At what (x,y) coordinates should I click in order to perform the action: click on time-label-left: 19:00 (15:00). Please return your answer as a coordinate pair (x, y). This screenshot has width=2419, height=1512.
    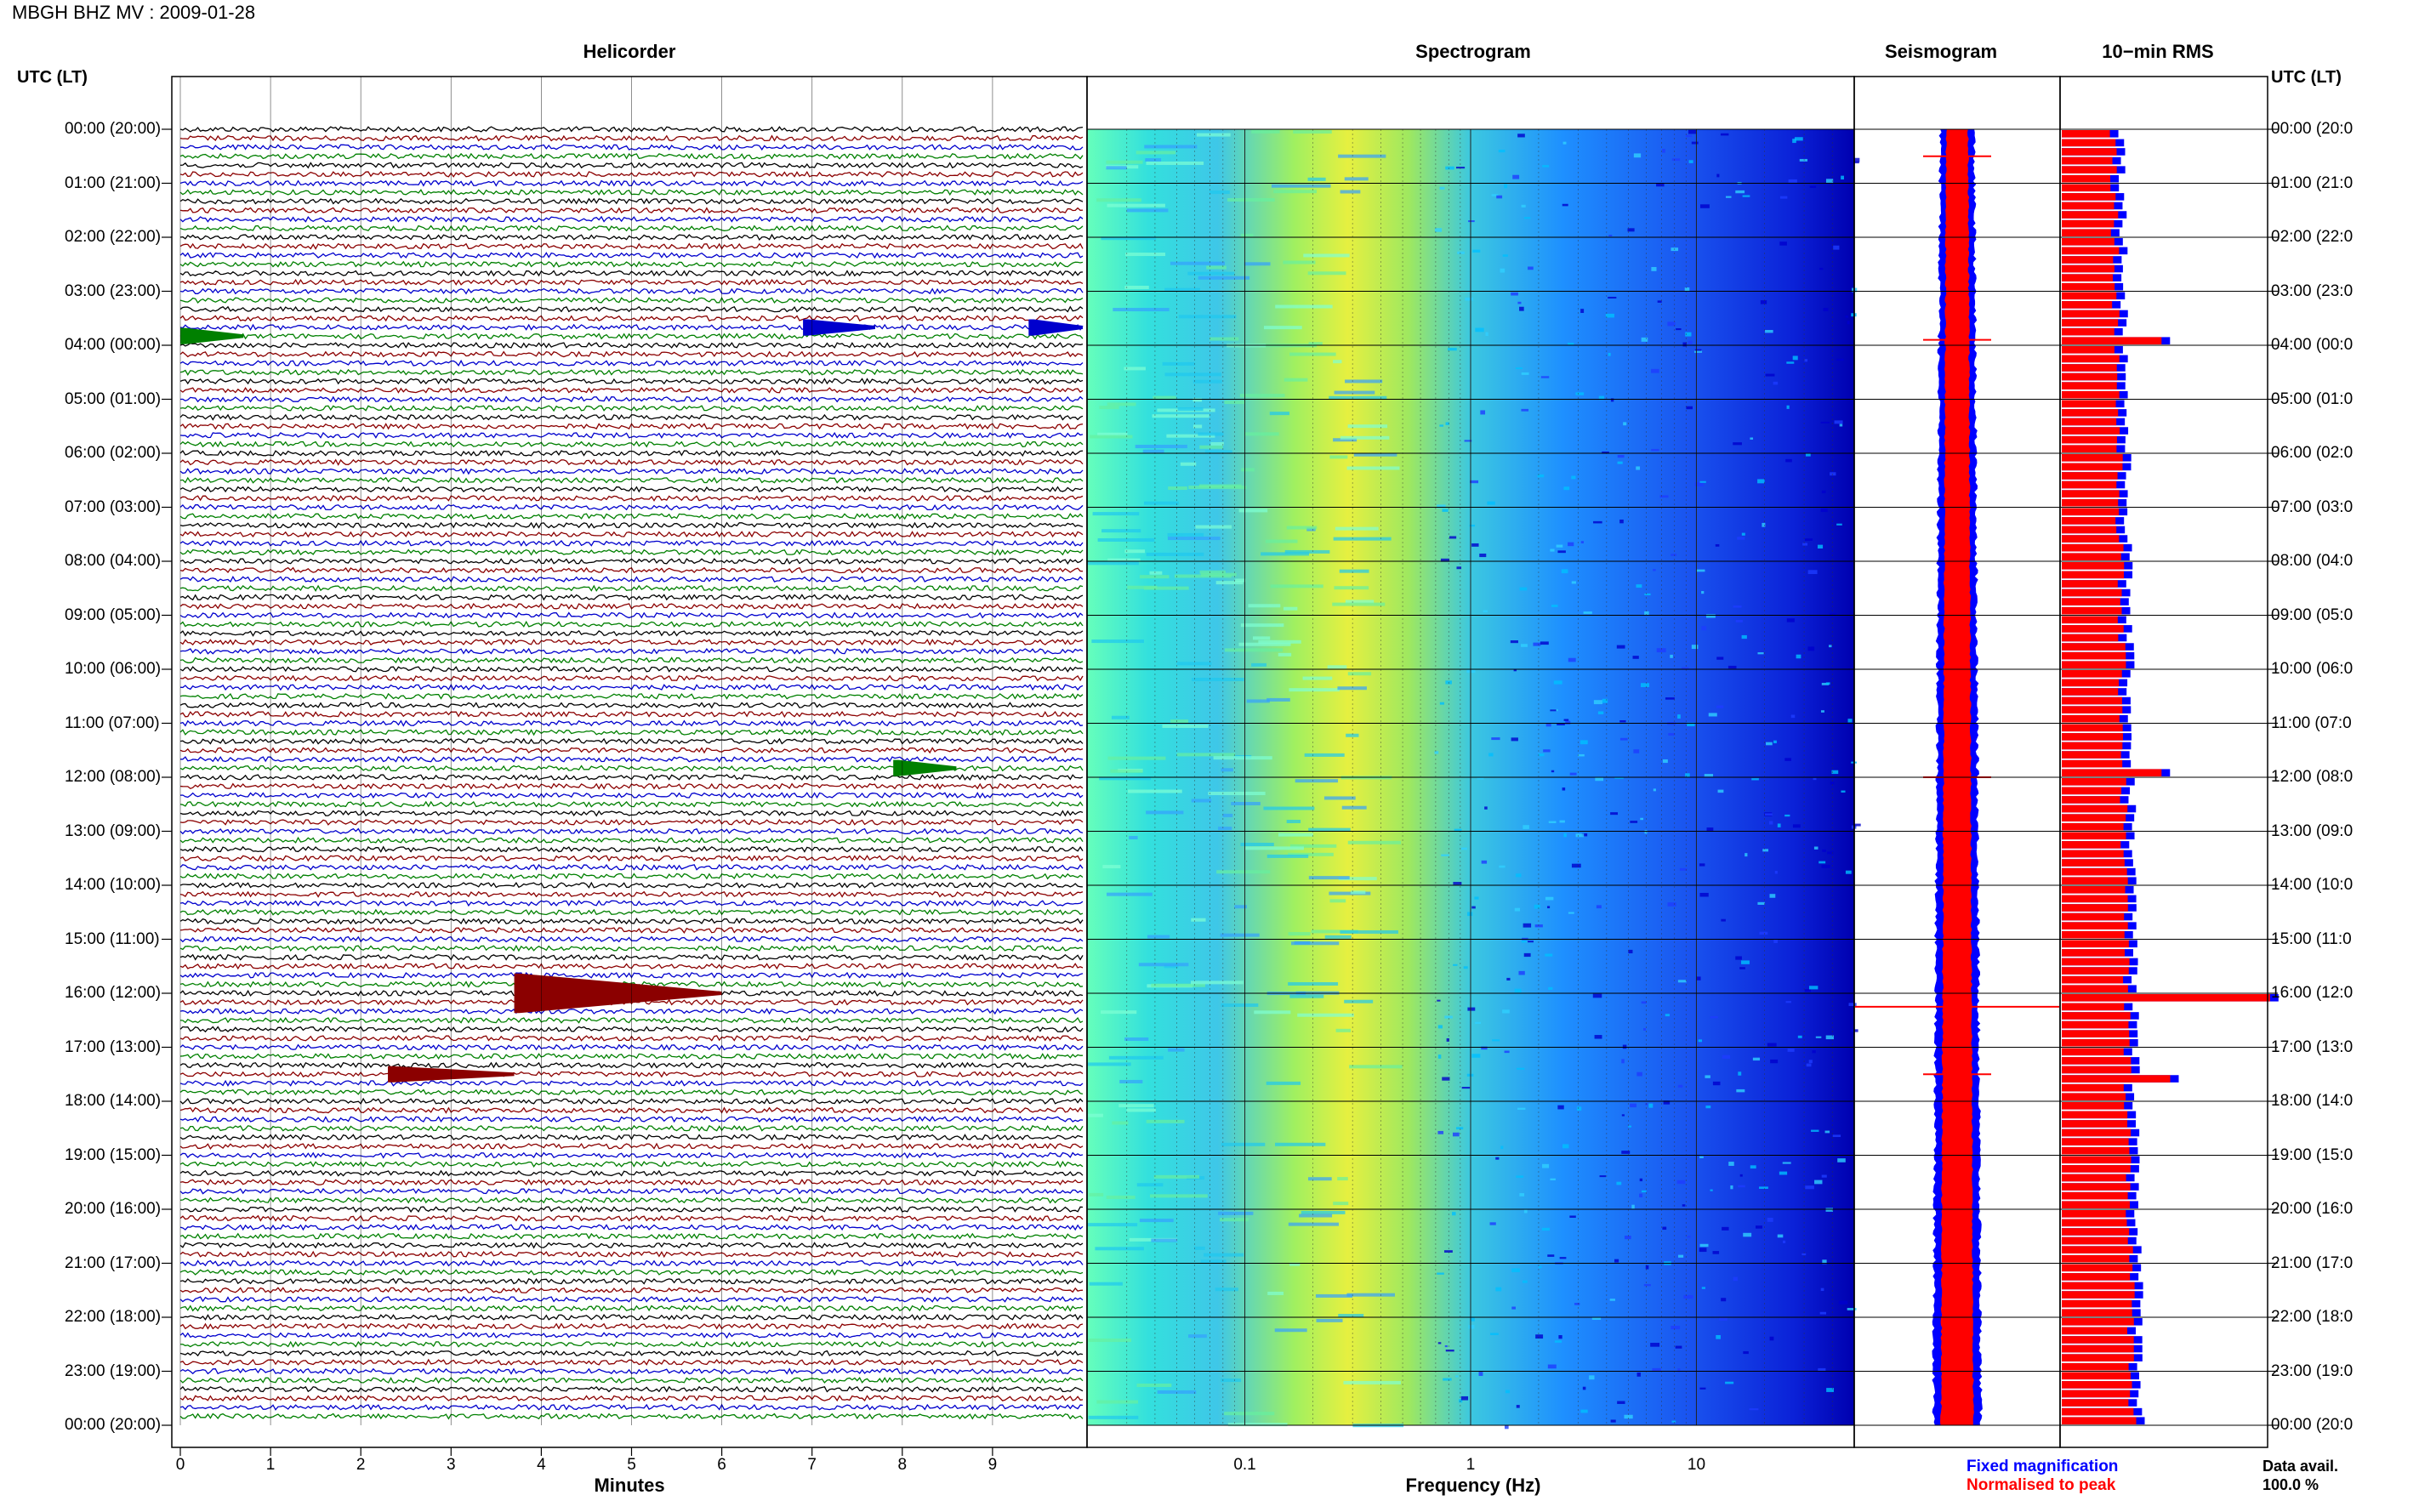
    Looking at the image, I should click on (113, 1154).